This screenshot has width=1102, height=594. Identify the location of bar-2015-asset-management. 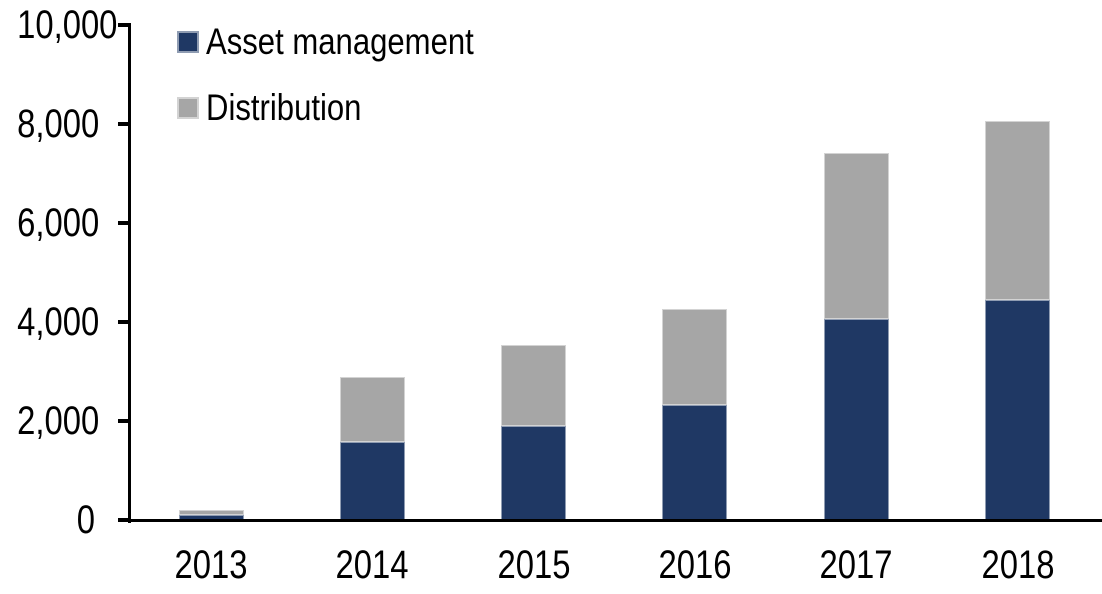
(534, 472).